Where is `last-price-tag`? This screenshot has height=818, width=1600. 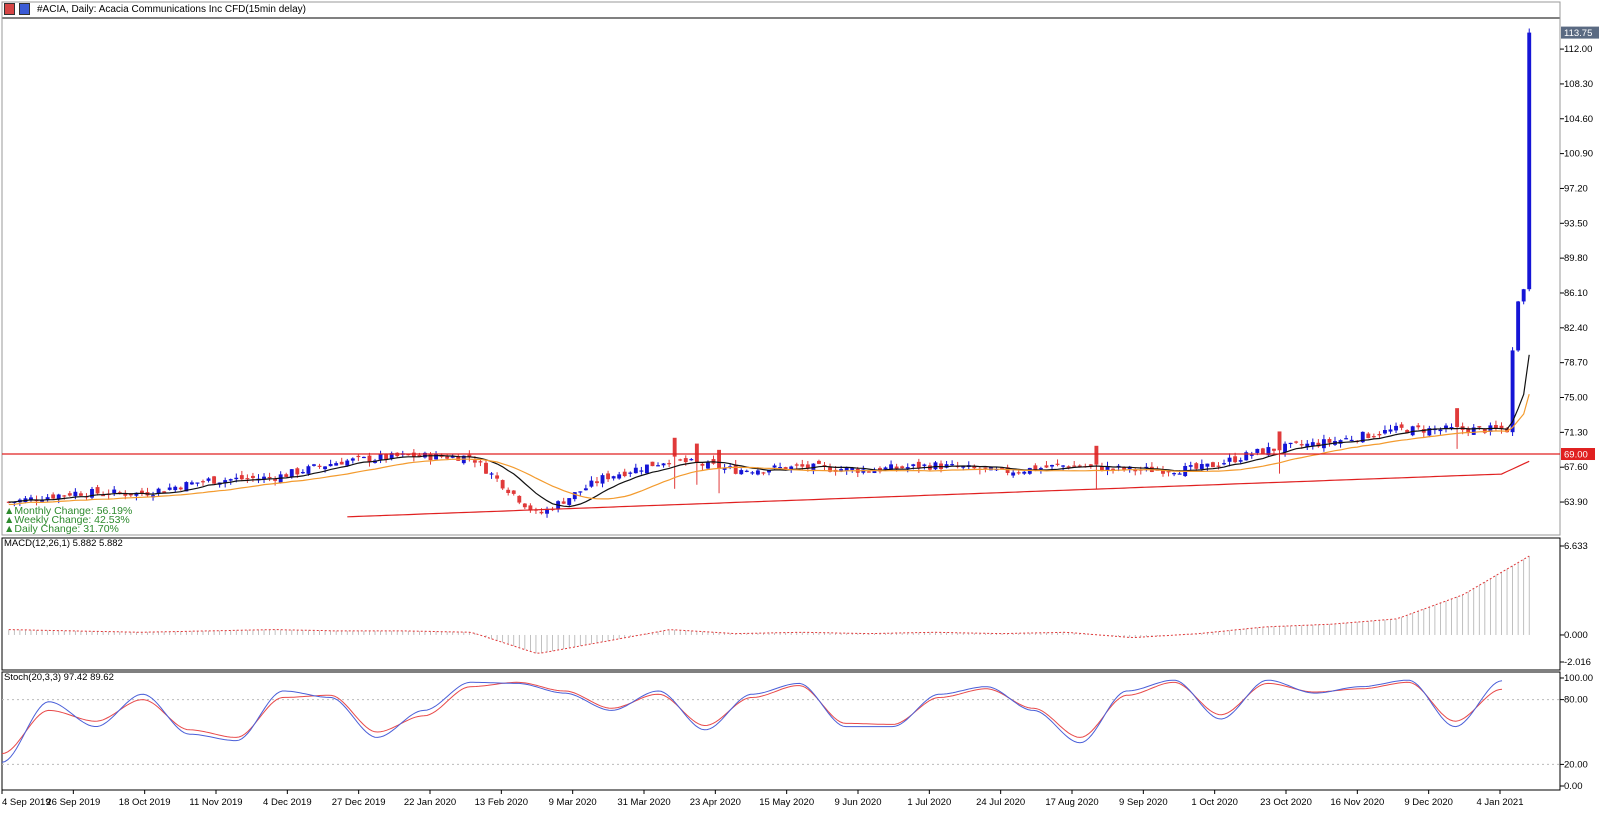
last-price-tag is located at coordinates (1580, 32).